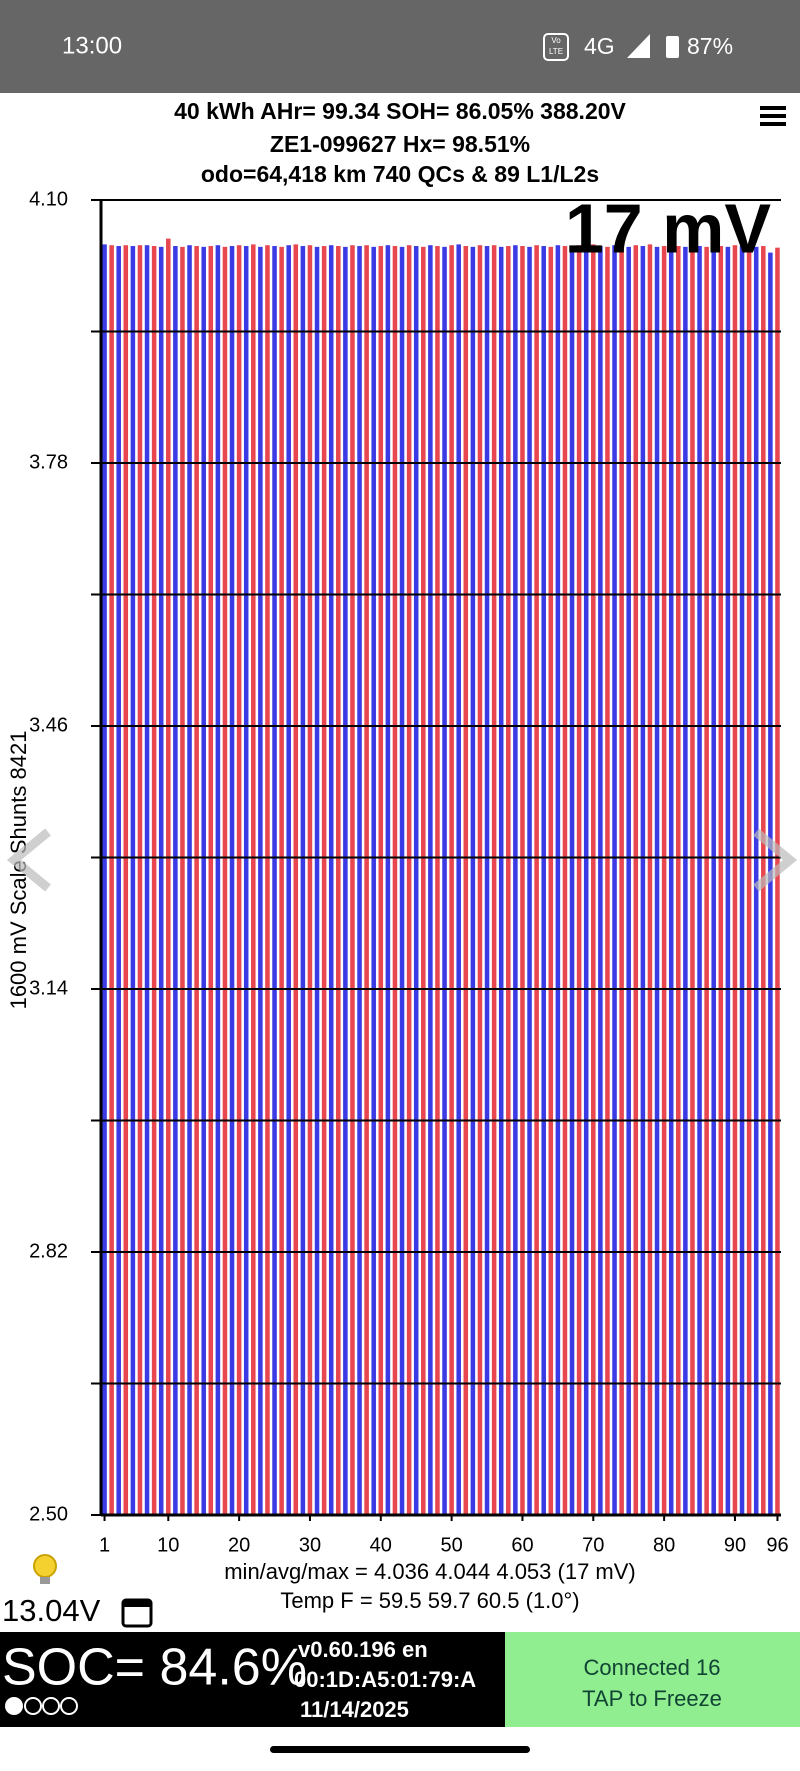 The width and height of the screenshot is (800, 1771). I want to click on cell-stats: min/avg/max = 4.036 4.044 4.053 (17 mV), so click(430, 1571).